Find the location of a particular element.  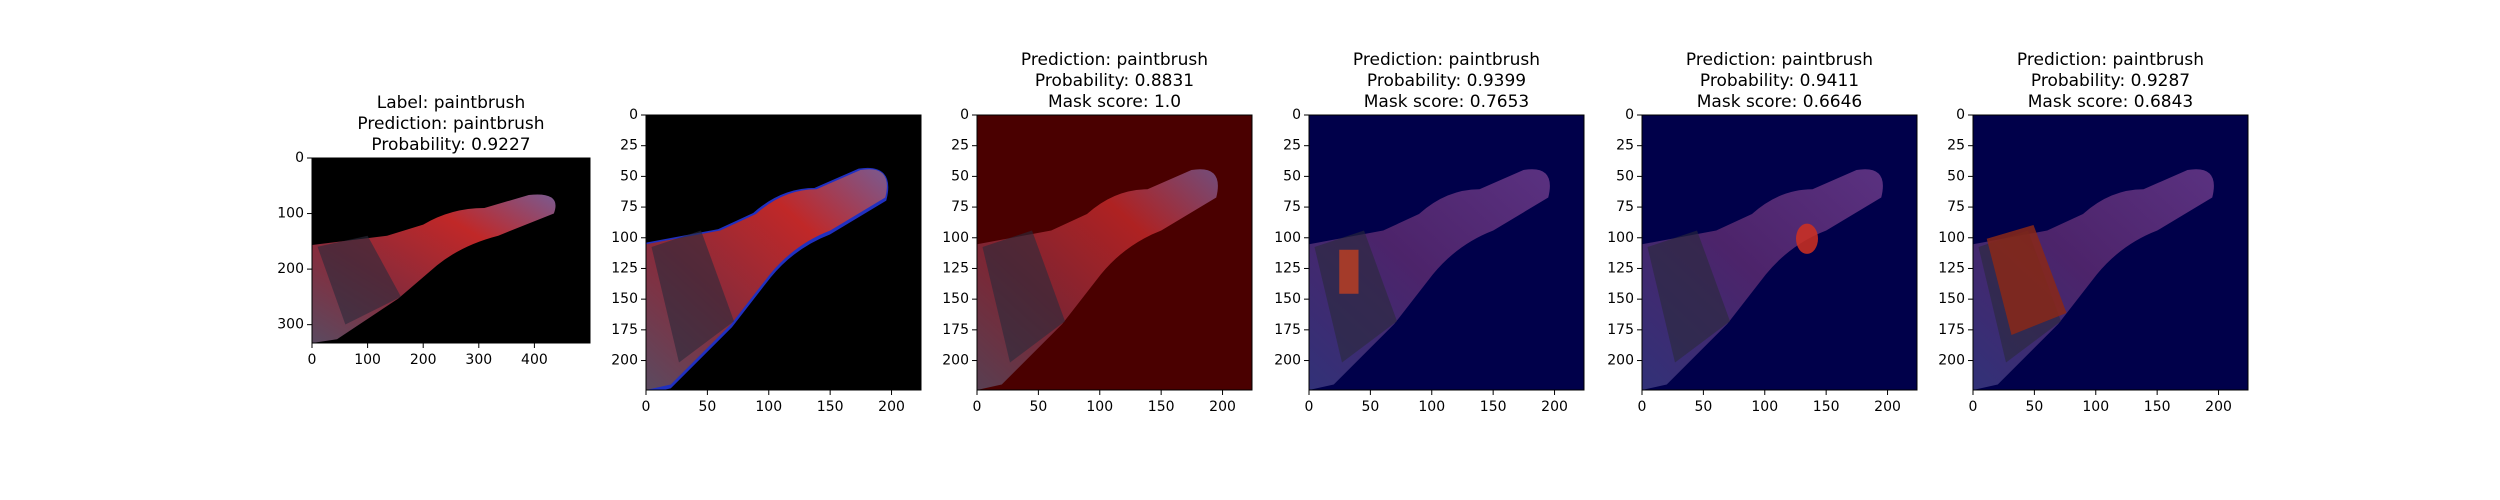

y-tick-label: 300 is located at coordinates (290, 325).